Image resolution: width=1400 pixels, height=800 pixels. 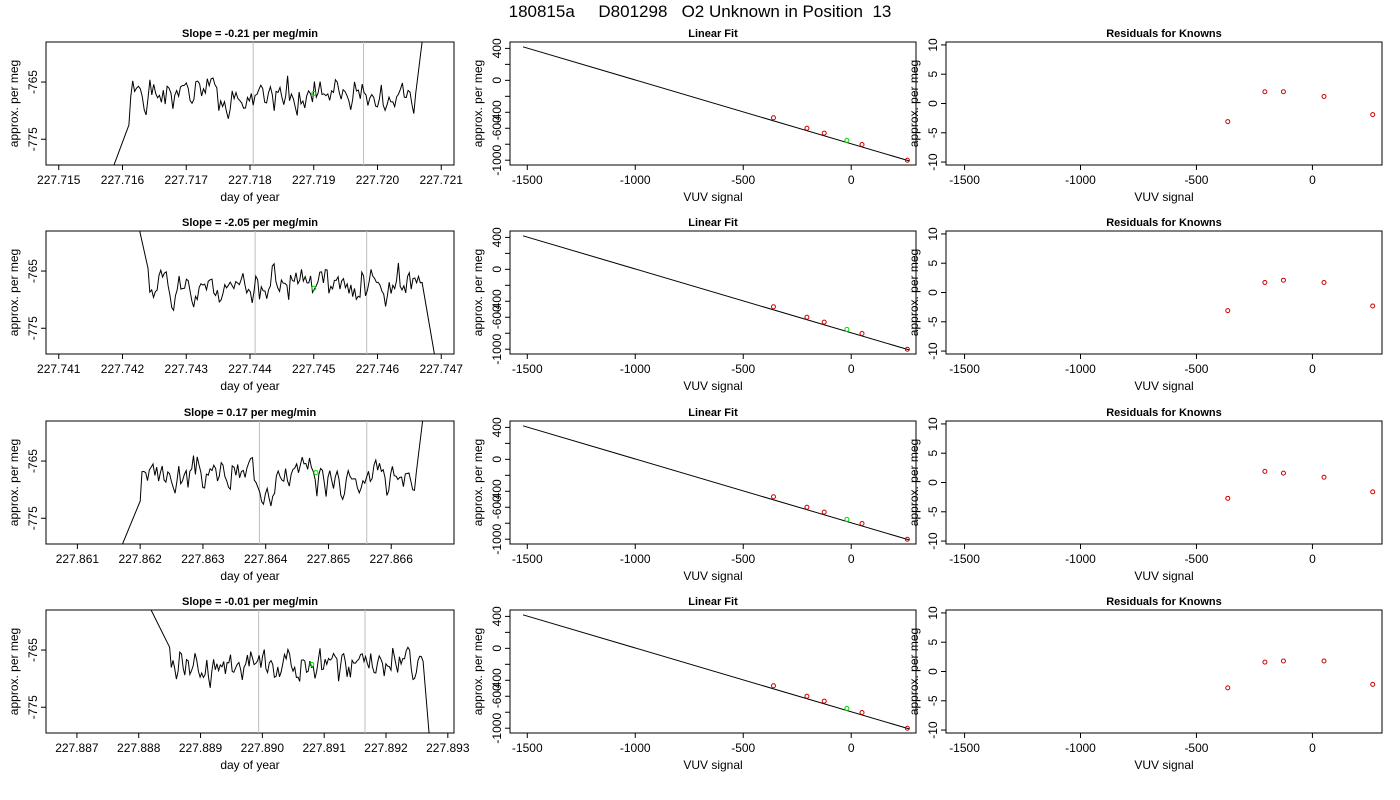 I want to click on panel-title: Slope = -0.01 per meg/min, so click(x=250, y=602).